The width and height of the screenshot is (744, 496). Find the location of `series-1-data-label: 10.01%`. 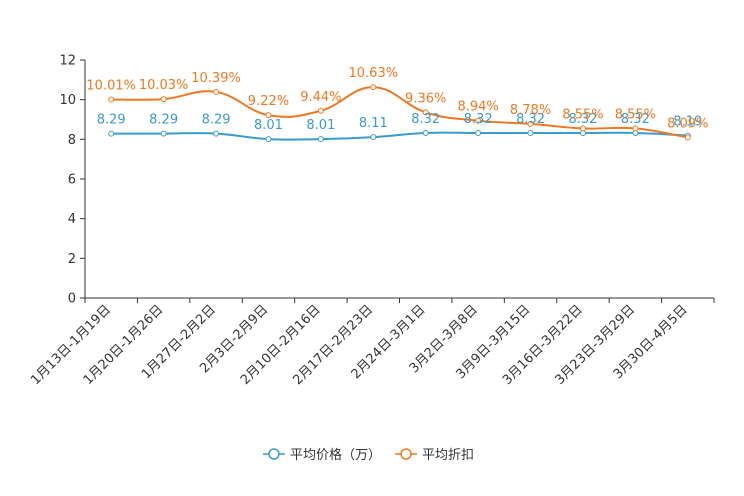

series-1-data-label: 10.01% is located at coordinates (111, 85).